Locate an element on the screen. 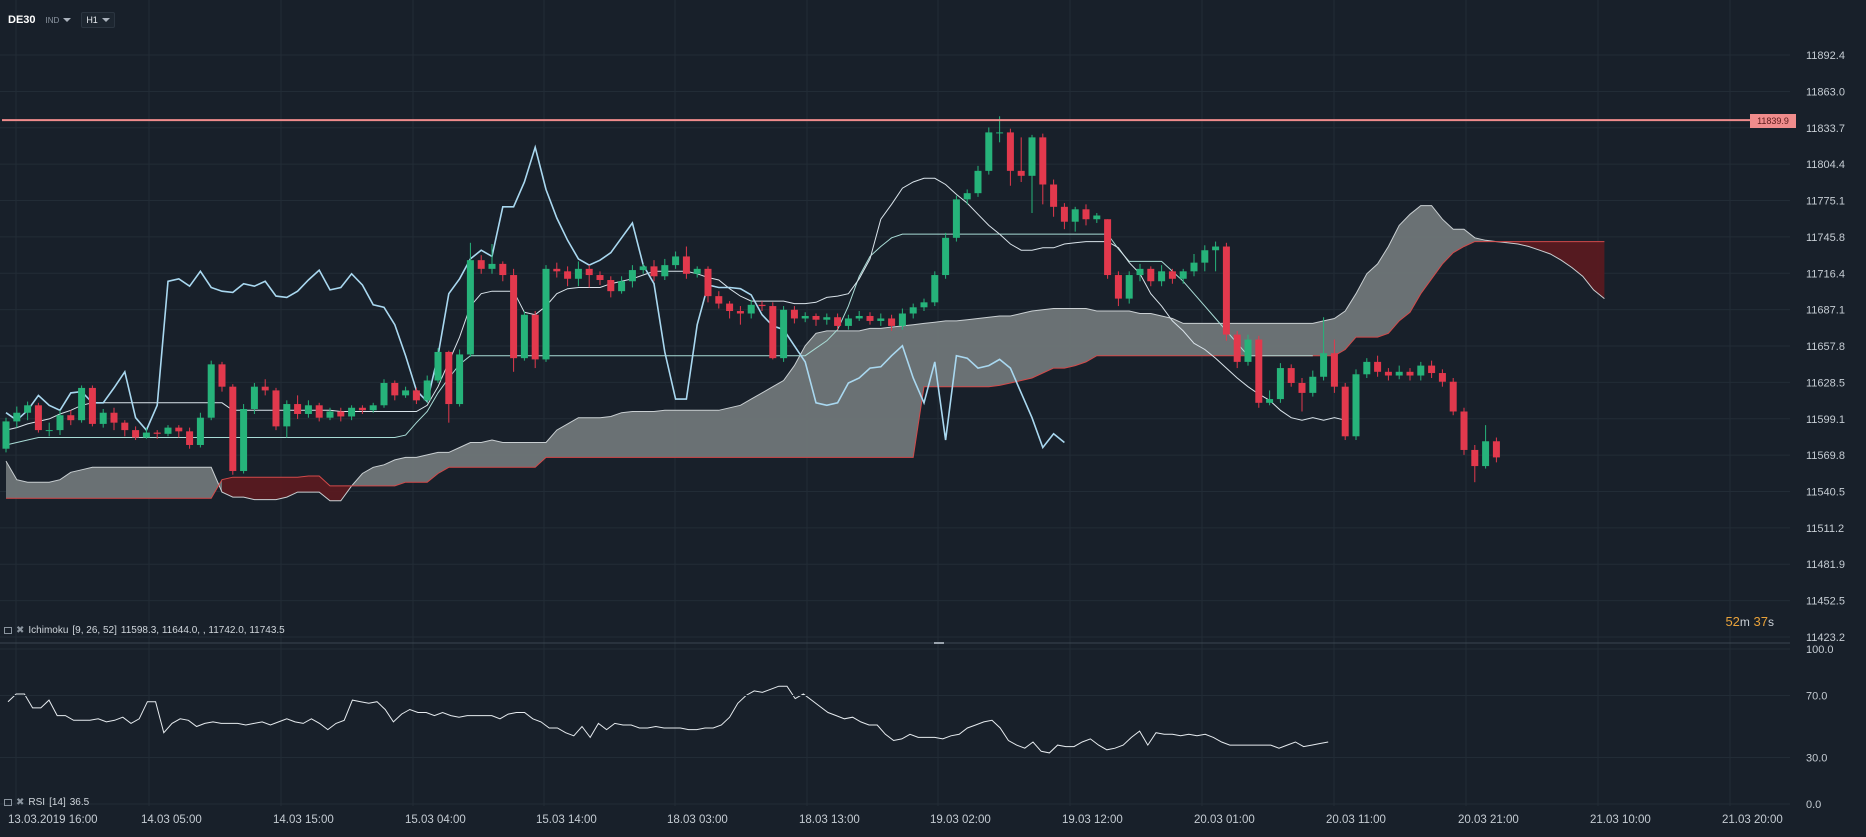  instrument-type-dropdown: IND is located at coordinates (59, 20).